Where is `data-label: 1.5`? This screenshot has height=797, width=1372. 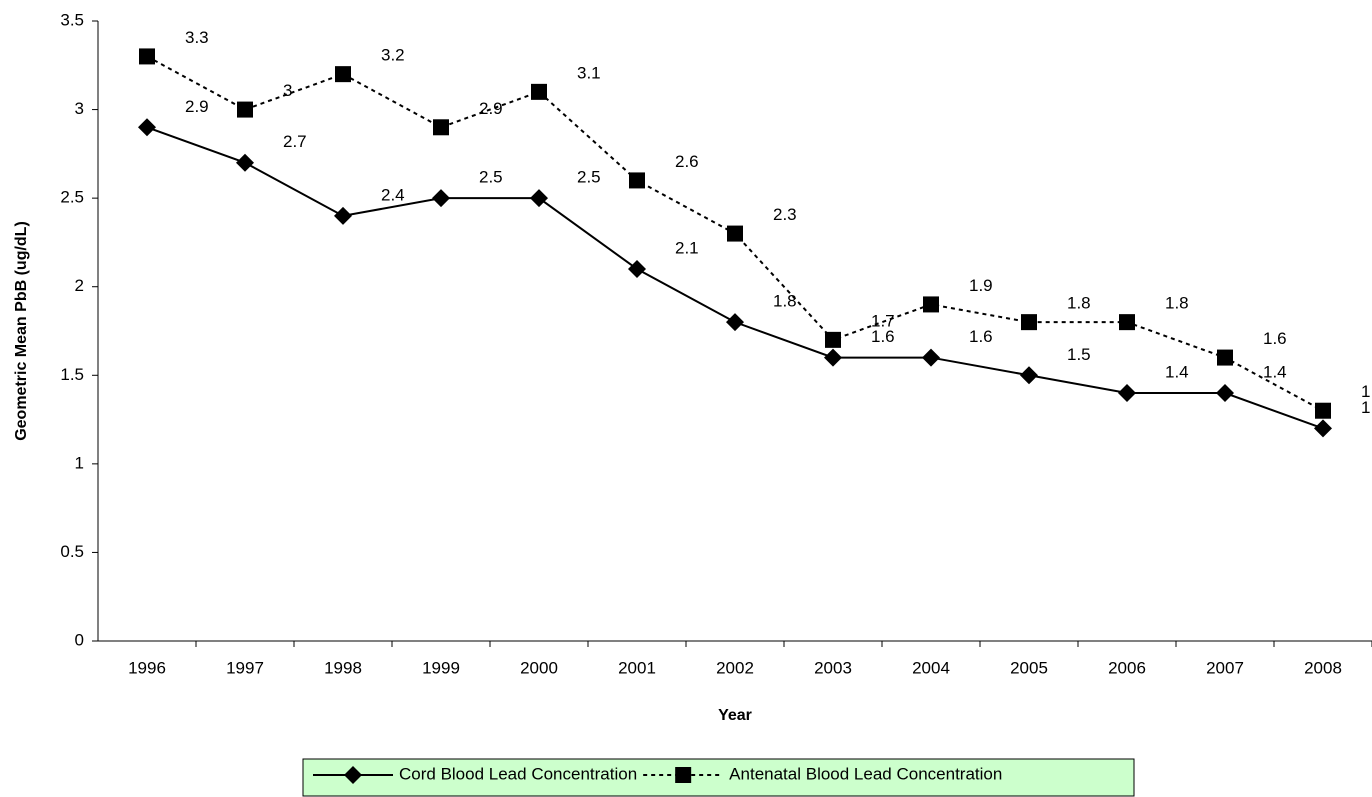 data-label: 1.5 is located at coordinates (1079, 354).